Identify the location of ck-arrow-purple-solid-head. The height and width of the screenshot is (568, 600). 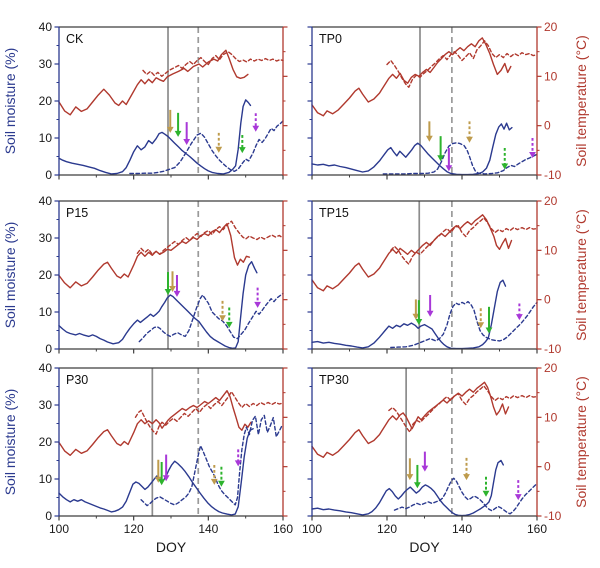
(187, 142).